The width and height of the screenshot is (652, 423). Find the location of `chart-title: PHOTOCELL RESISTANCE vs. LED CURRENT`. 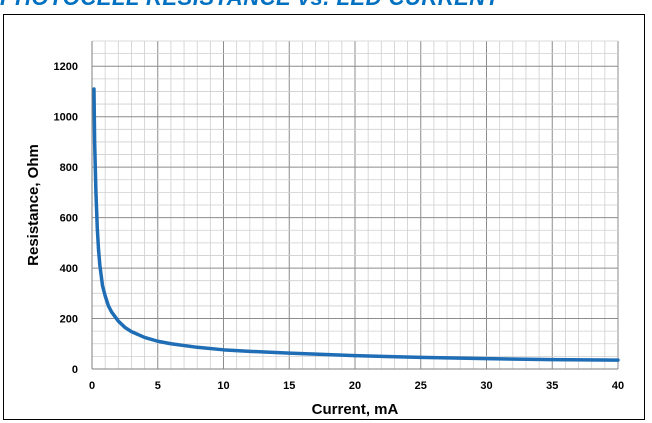

chart-title: PHOTOCELL RESISTANCE vs. LED CURRENT is located at coordinates (326, 5).